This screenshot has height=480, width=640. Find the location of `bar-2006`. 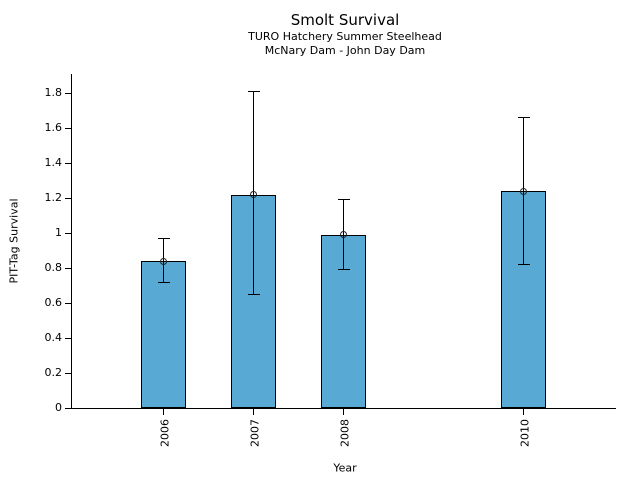

bar-2006 is located at coordinates (163, 334).